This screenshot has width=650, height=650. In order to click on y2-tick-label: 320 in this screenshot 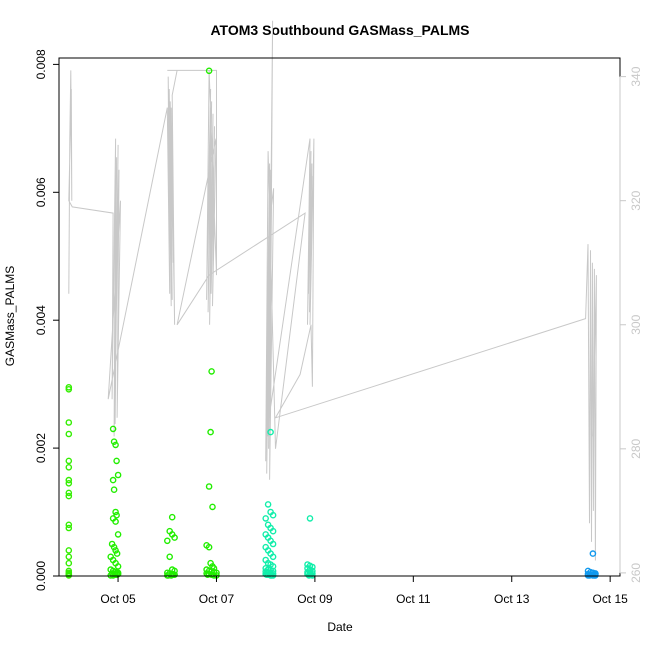, I will do `click(636, 200)`.